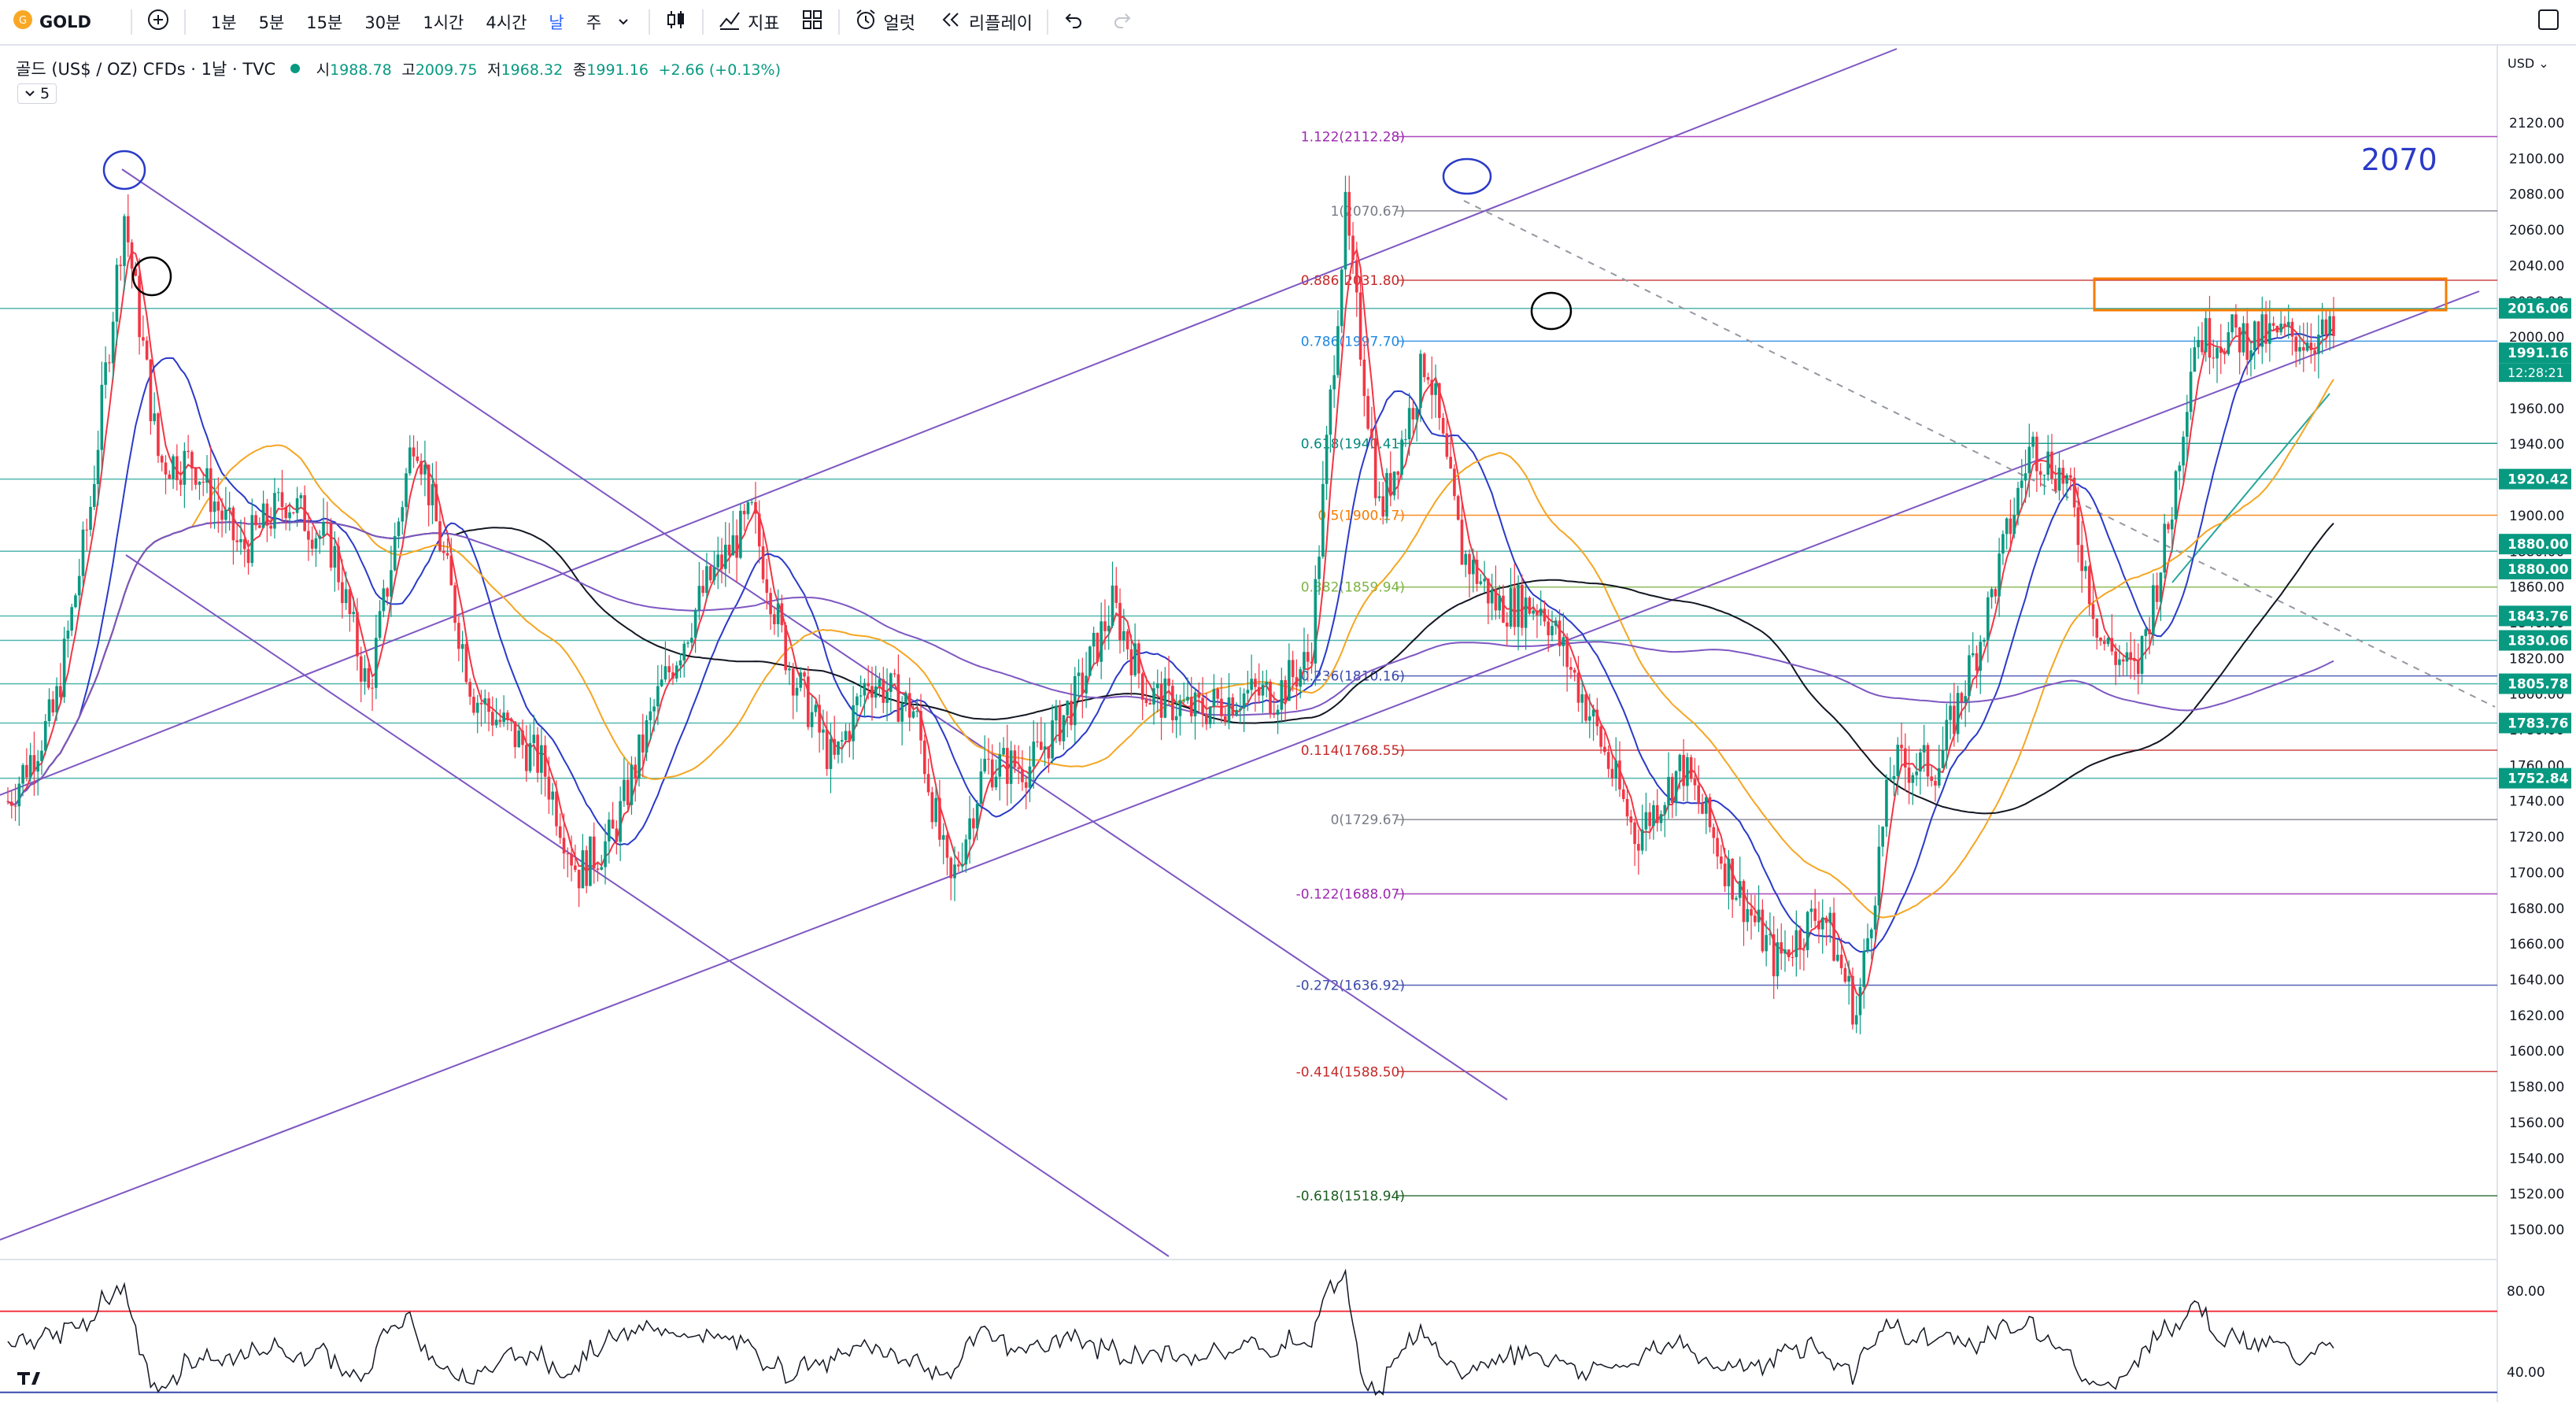 The image size is (2576, 1402). Describe the element at coordinates (2536, 409) in the screenshot. I see `price-tick-8: 1960.00` at that location.